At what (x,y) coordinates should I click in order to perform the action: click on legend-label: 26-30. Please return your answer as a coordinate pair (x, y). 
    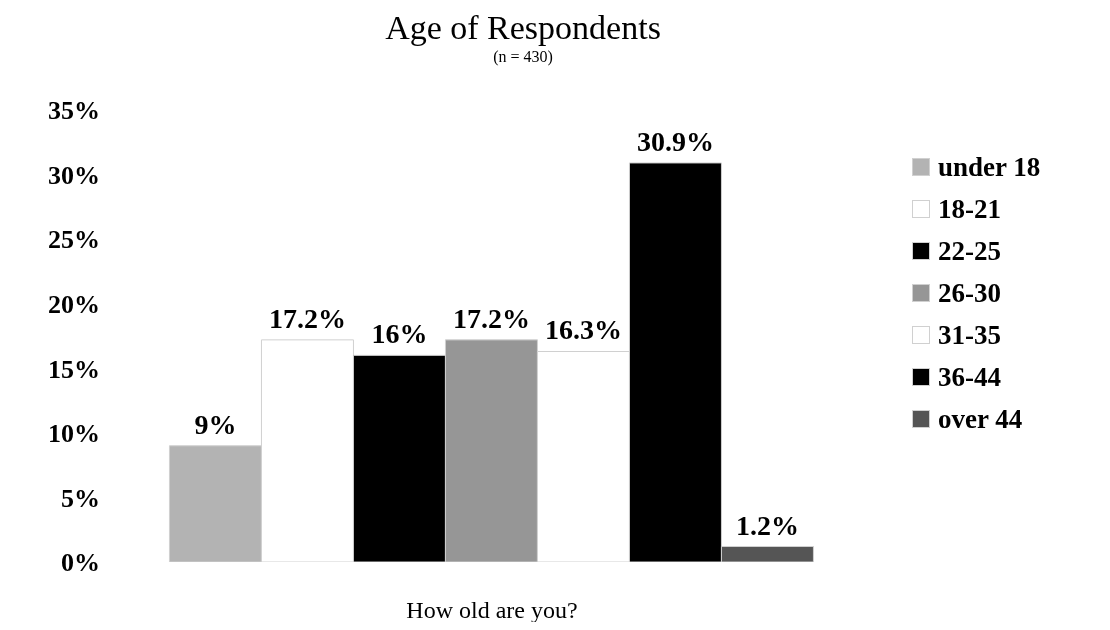
    Looking at the image, I should click on (969, 293).